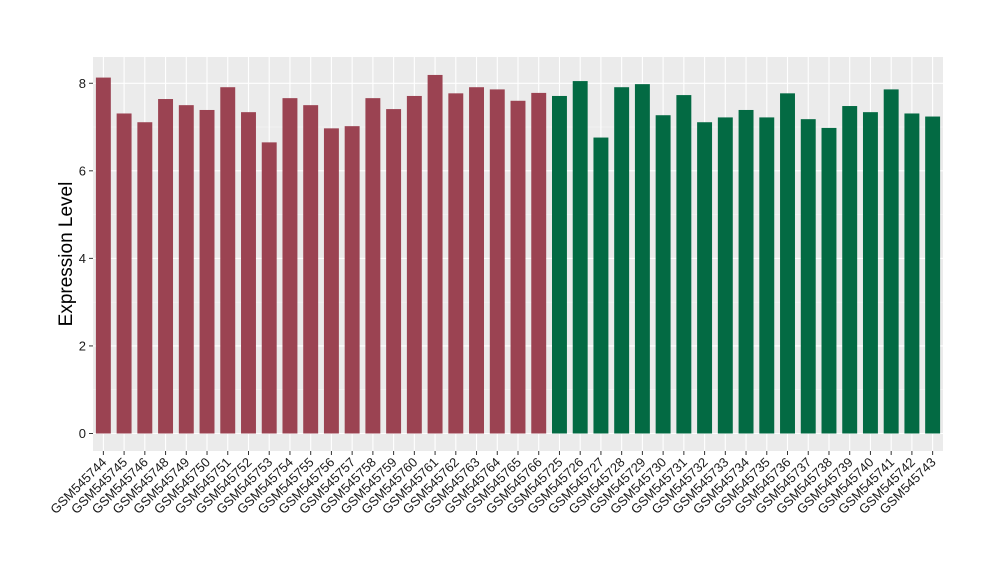 This screenshot has width=1000, height=580. I want to click on y-tick-label: 8, so click(82, 83).